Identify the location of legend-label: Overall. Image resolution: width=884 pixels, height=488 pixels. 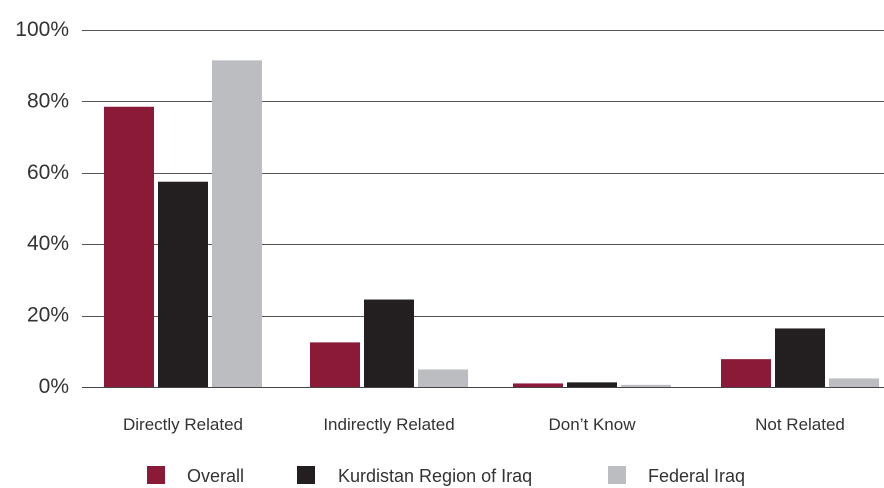
(215, 476).